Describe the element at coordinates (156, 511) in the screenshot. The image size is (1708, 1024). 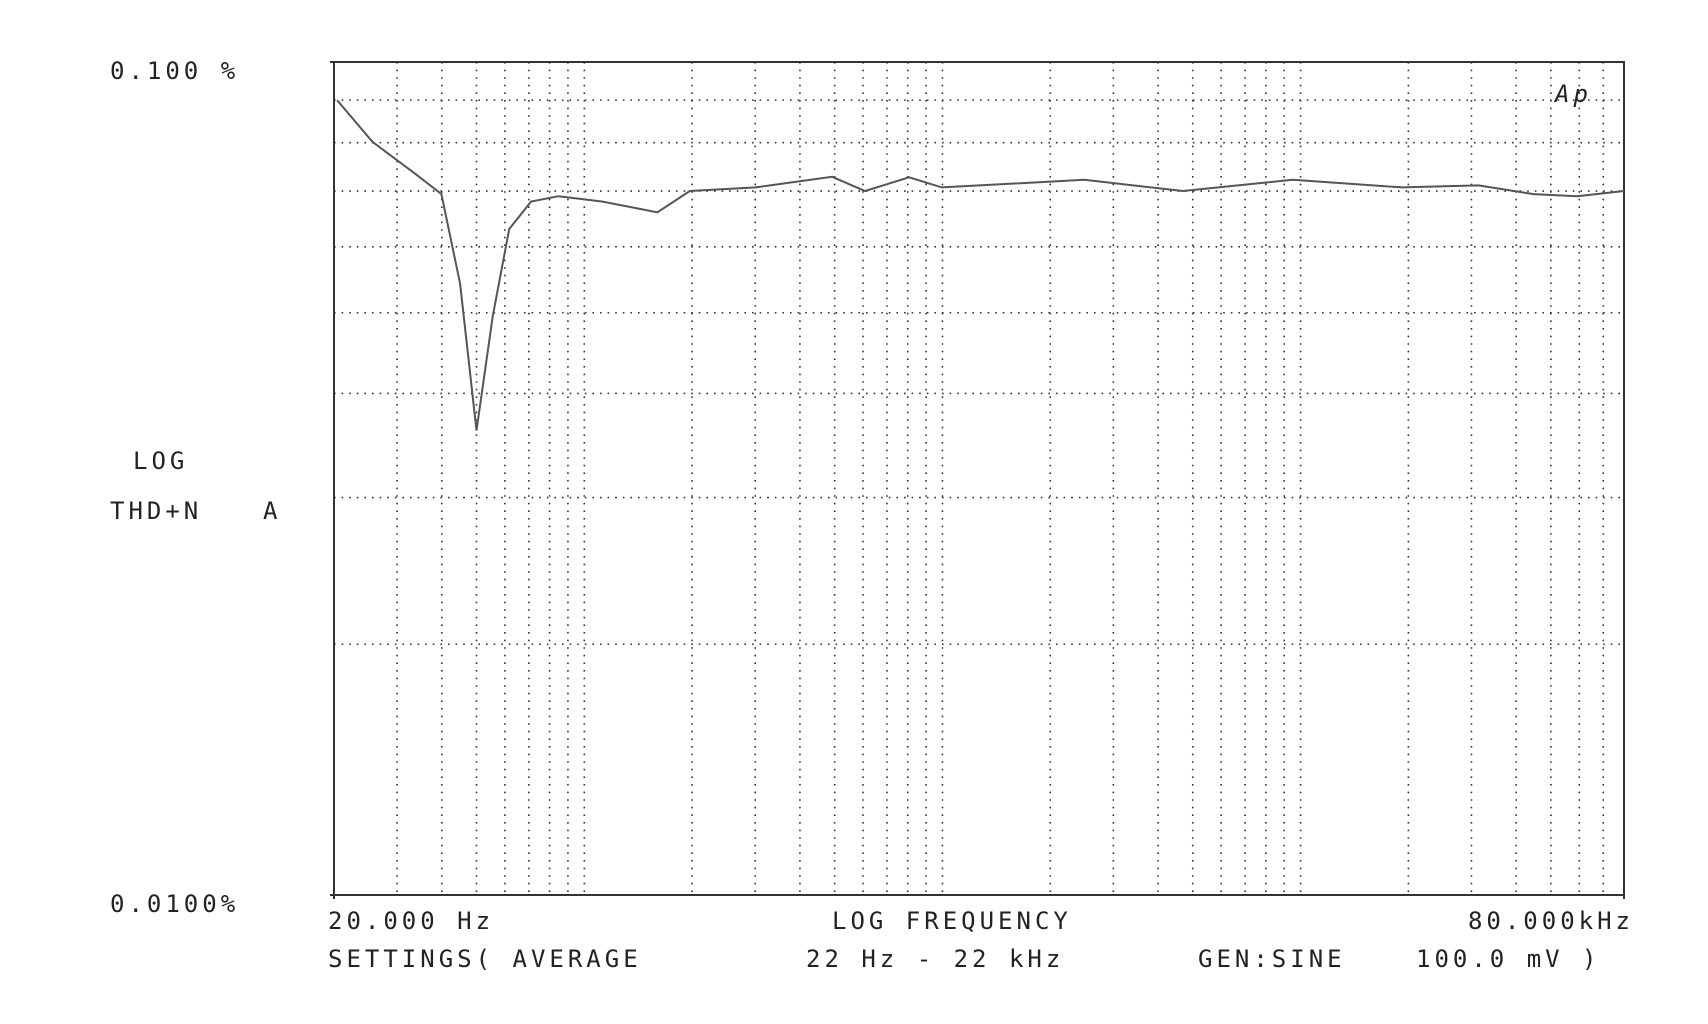
I see `y-axis-label: THD+N` at that location.